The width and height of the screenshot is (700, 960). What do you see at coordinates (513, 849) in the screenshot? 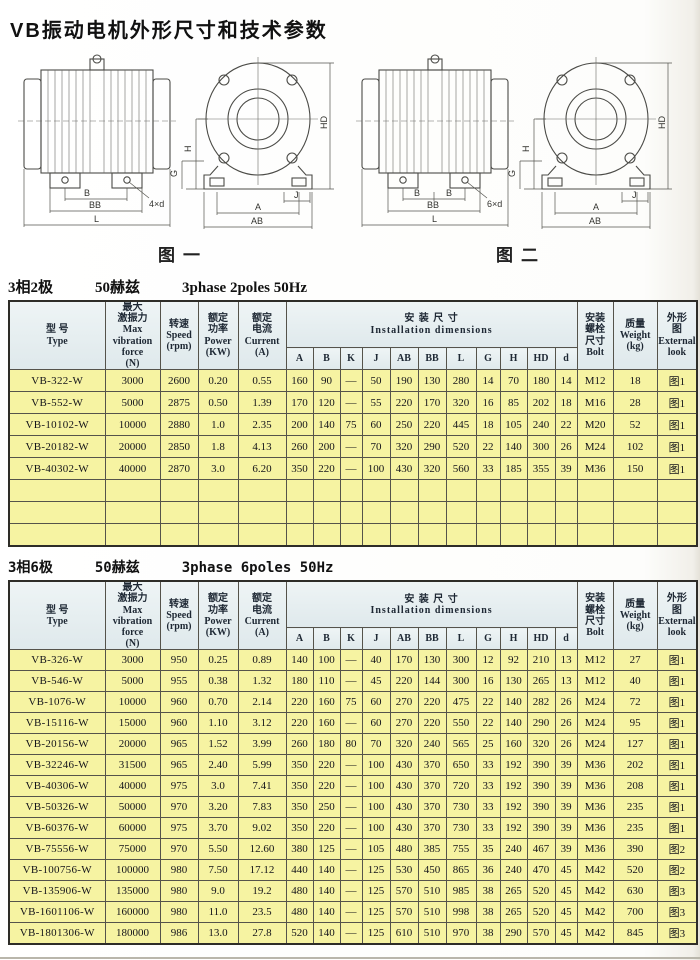
I see `cell-H: 240` at bounding box center [513, 849].